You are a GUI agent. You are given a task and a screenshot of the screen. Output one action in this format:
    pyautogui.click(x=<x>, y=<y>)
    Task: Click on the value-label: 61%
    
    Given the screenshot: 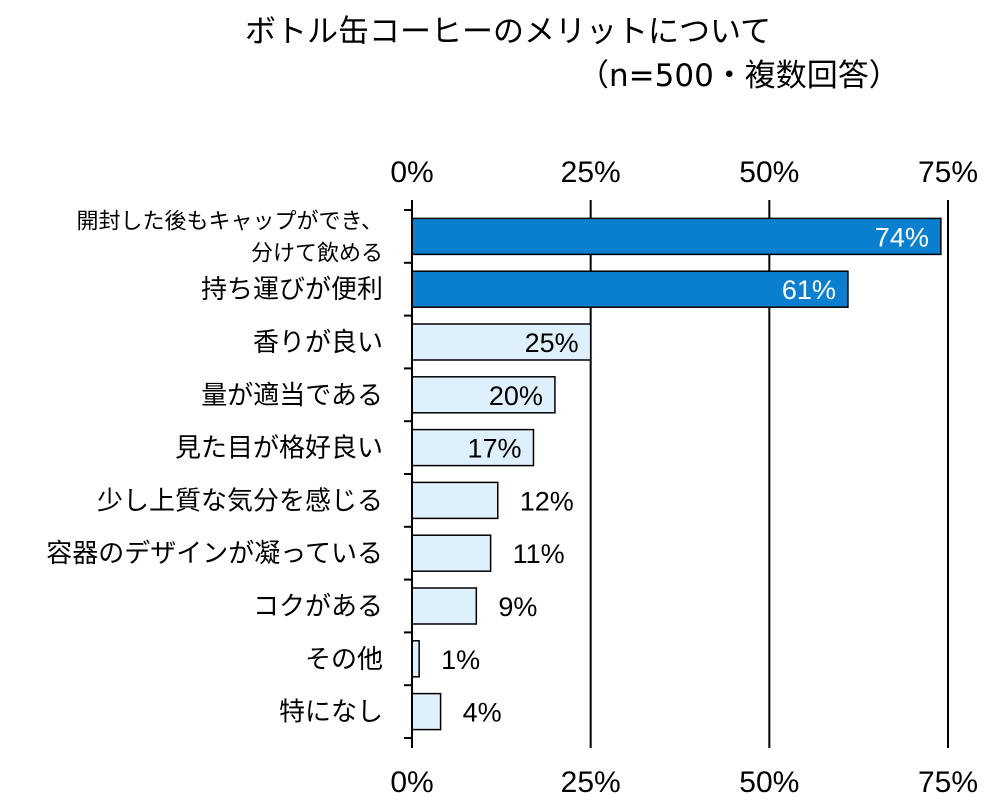 What is the action you would take?
    pyautogui.click(x=809, y=290)
    